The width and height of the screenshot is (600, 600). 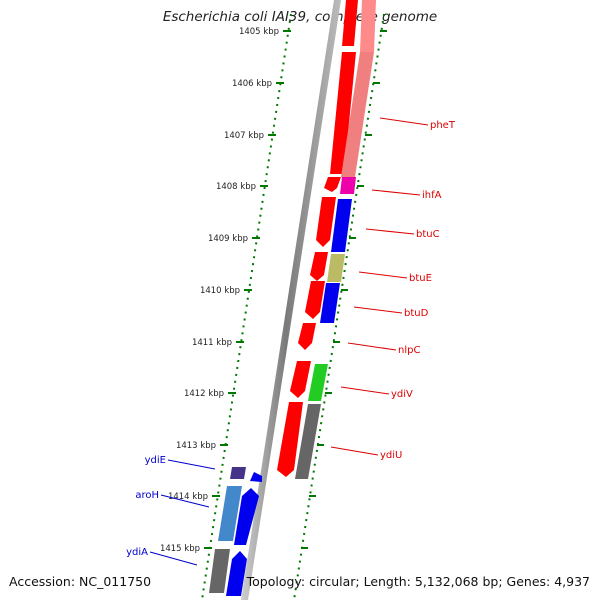 What do you see at coordinates (219, 571) in the screenshot?
I see `cog-bar-ydiA` at bounding box center [219, 571].